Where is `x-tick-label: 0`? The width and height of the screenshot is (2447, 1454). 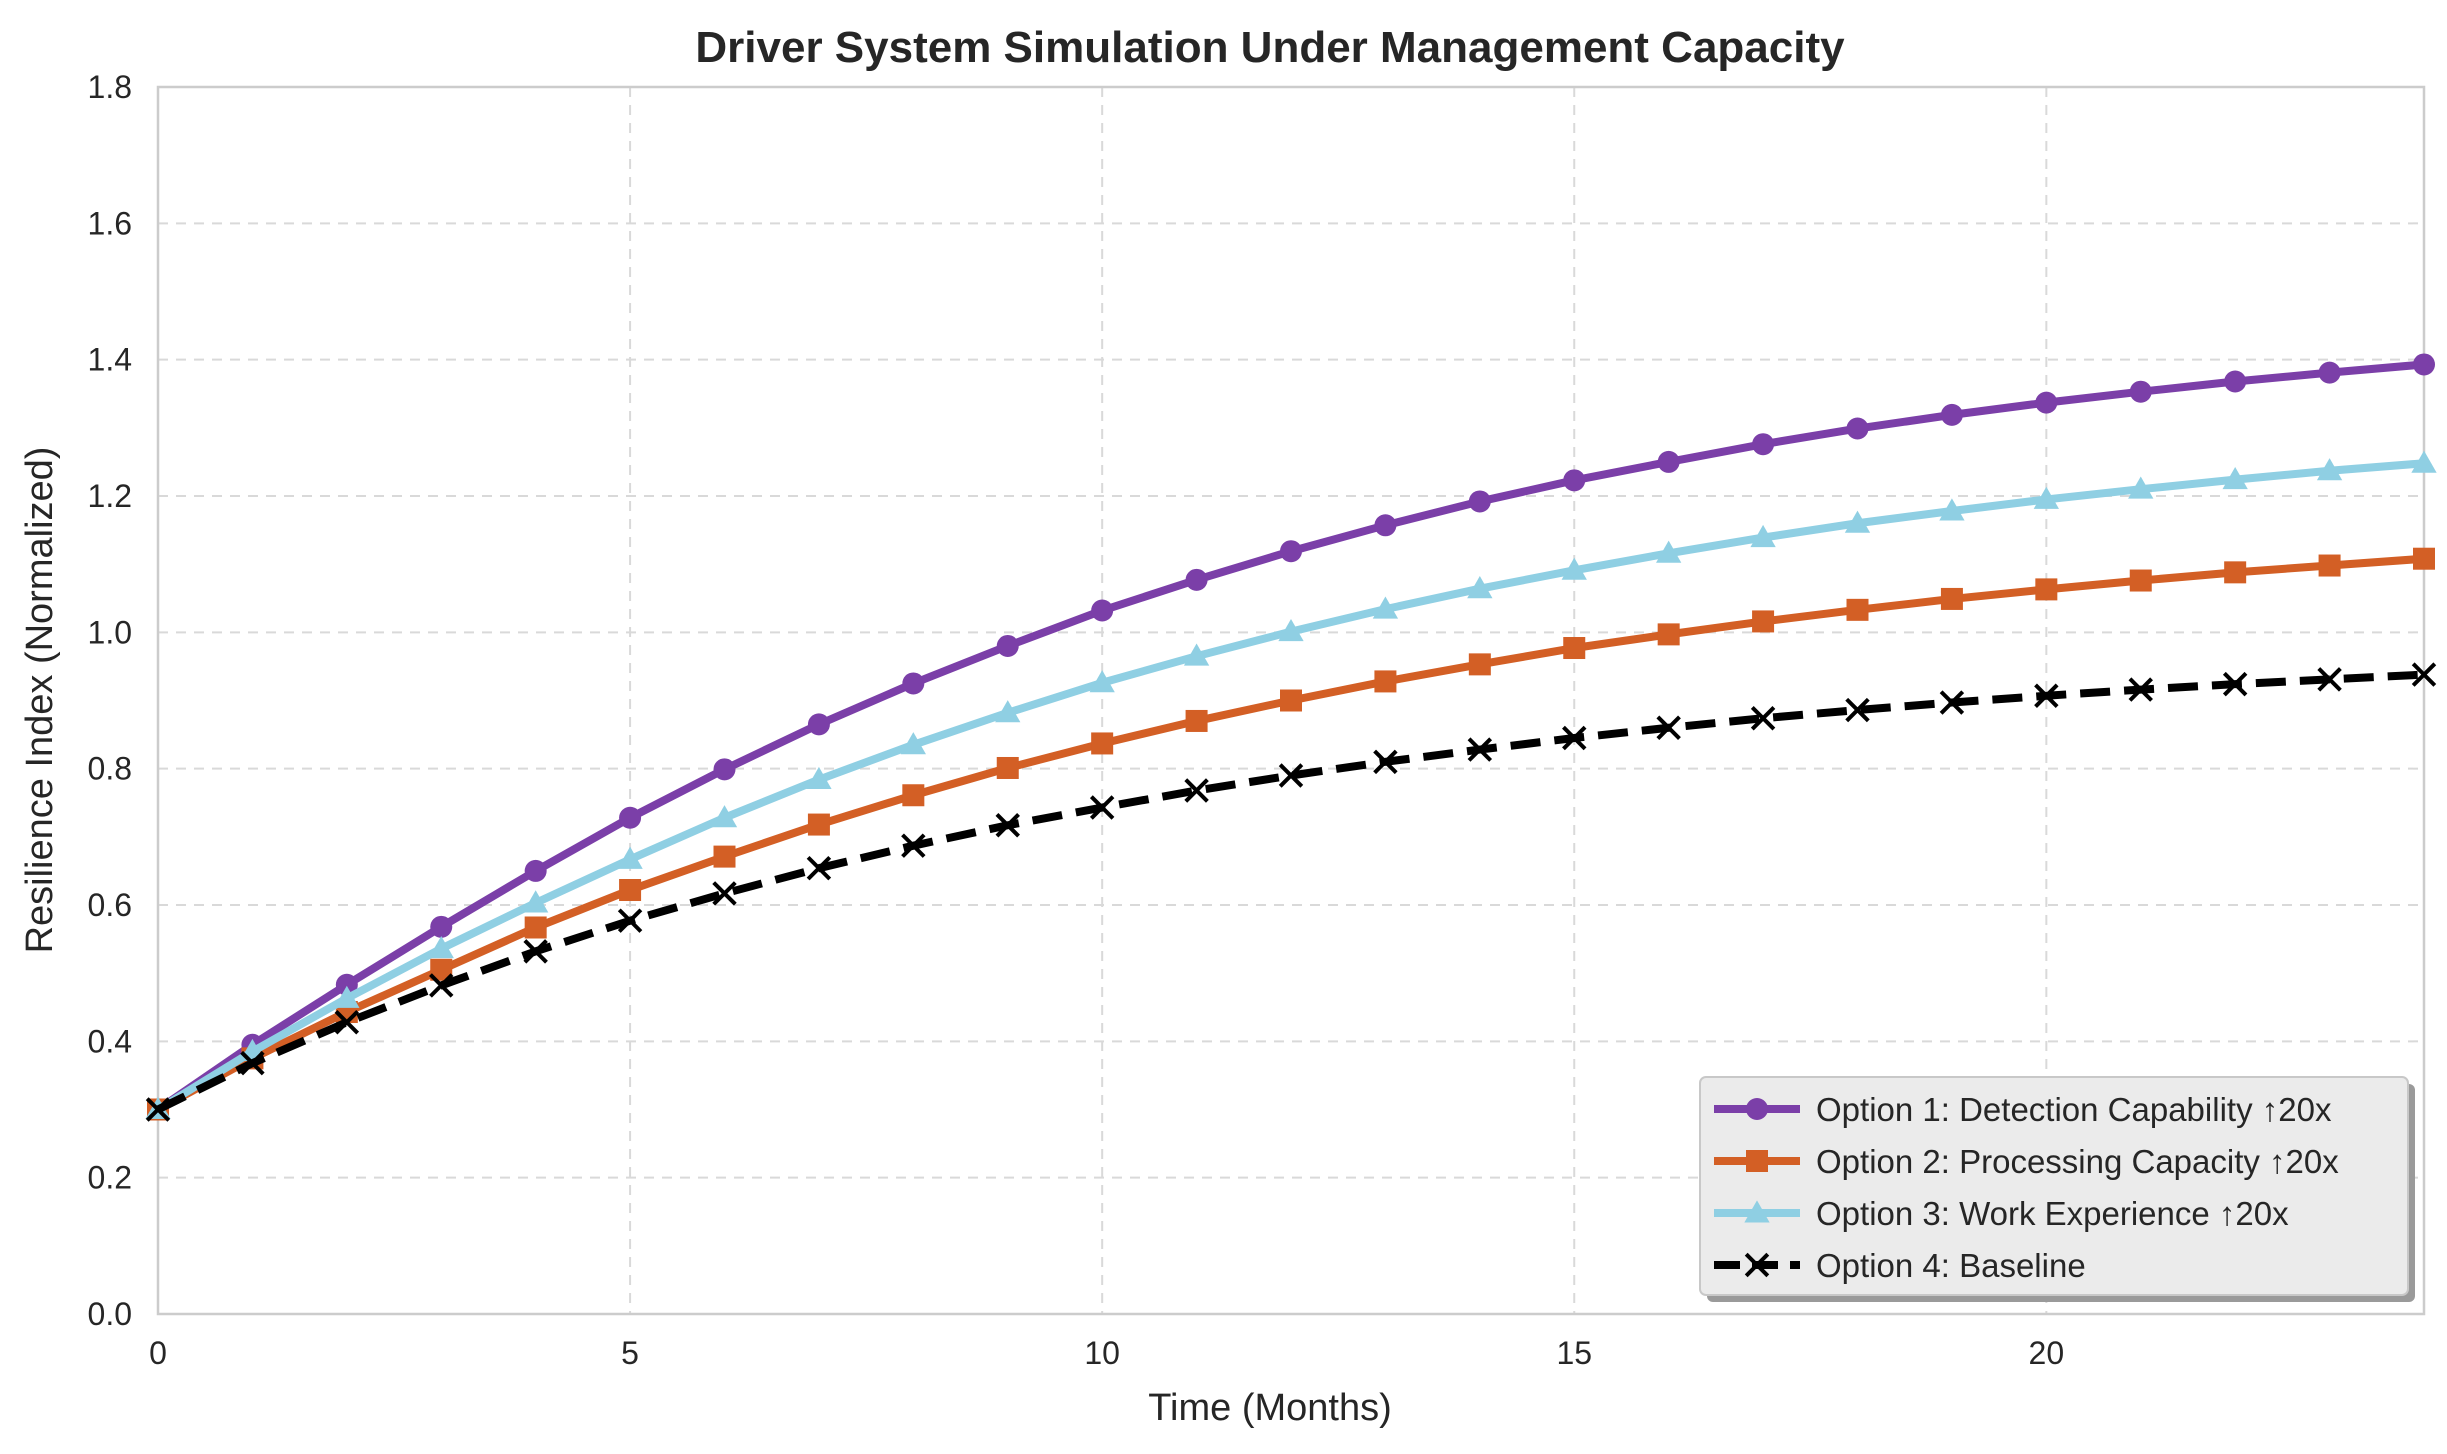 x-tick-label: 0 is located at coordinates (158, 1353).